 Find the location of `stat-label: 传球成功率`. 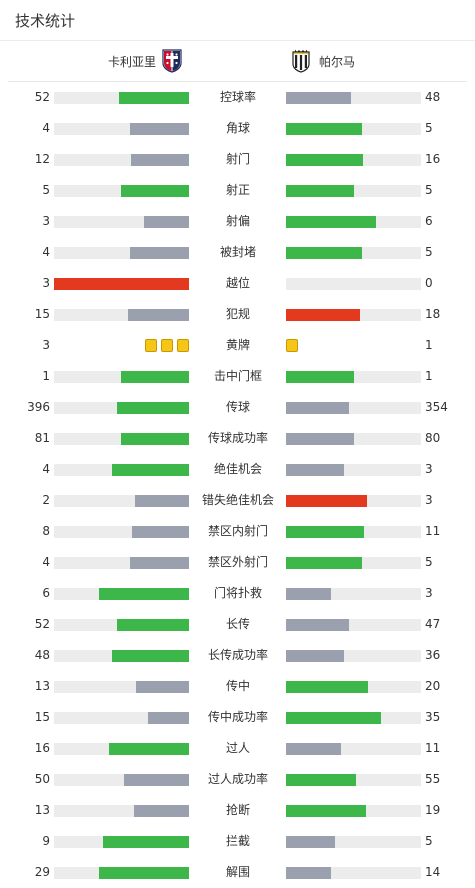

stat-label: 传球成功率 is located at coordinates (237, 438).